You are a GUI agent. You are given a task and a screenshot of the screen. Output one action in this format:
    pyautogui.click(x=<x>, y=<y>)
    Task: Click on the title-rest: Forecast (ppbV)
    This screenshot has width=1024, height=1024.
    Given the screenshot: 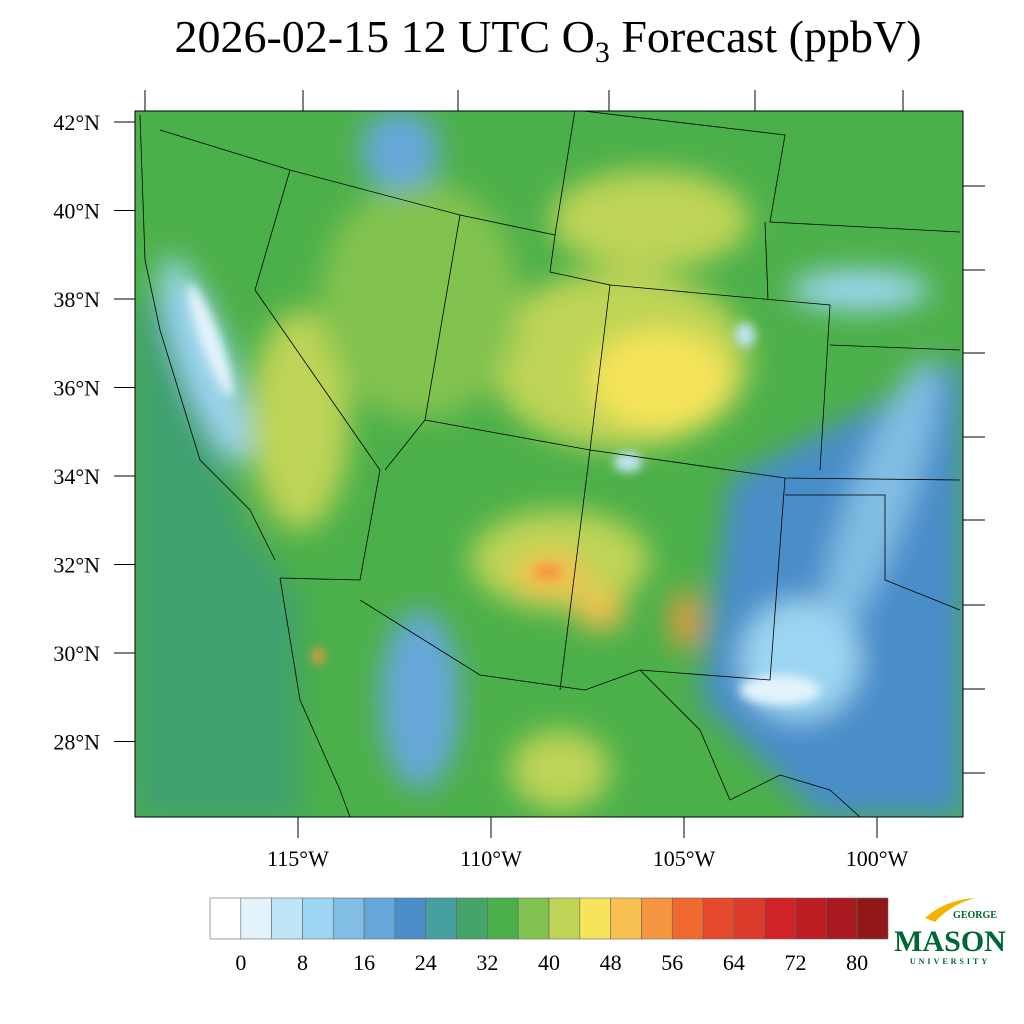 What is the action you would take?
    pyautogui.click(x=765, y=36)
    